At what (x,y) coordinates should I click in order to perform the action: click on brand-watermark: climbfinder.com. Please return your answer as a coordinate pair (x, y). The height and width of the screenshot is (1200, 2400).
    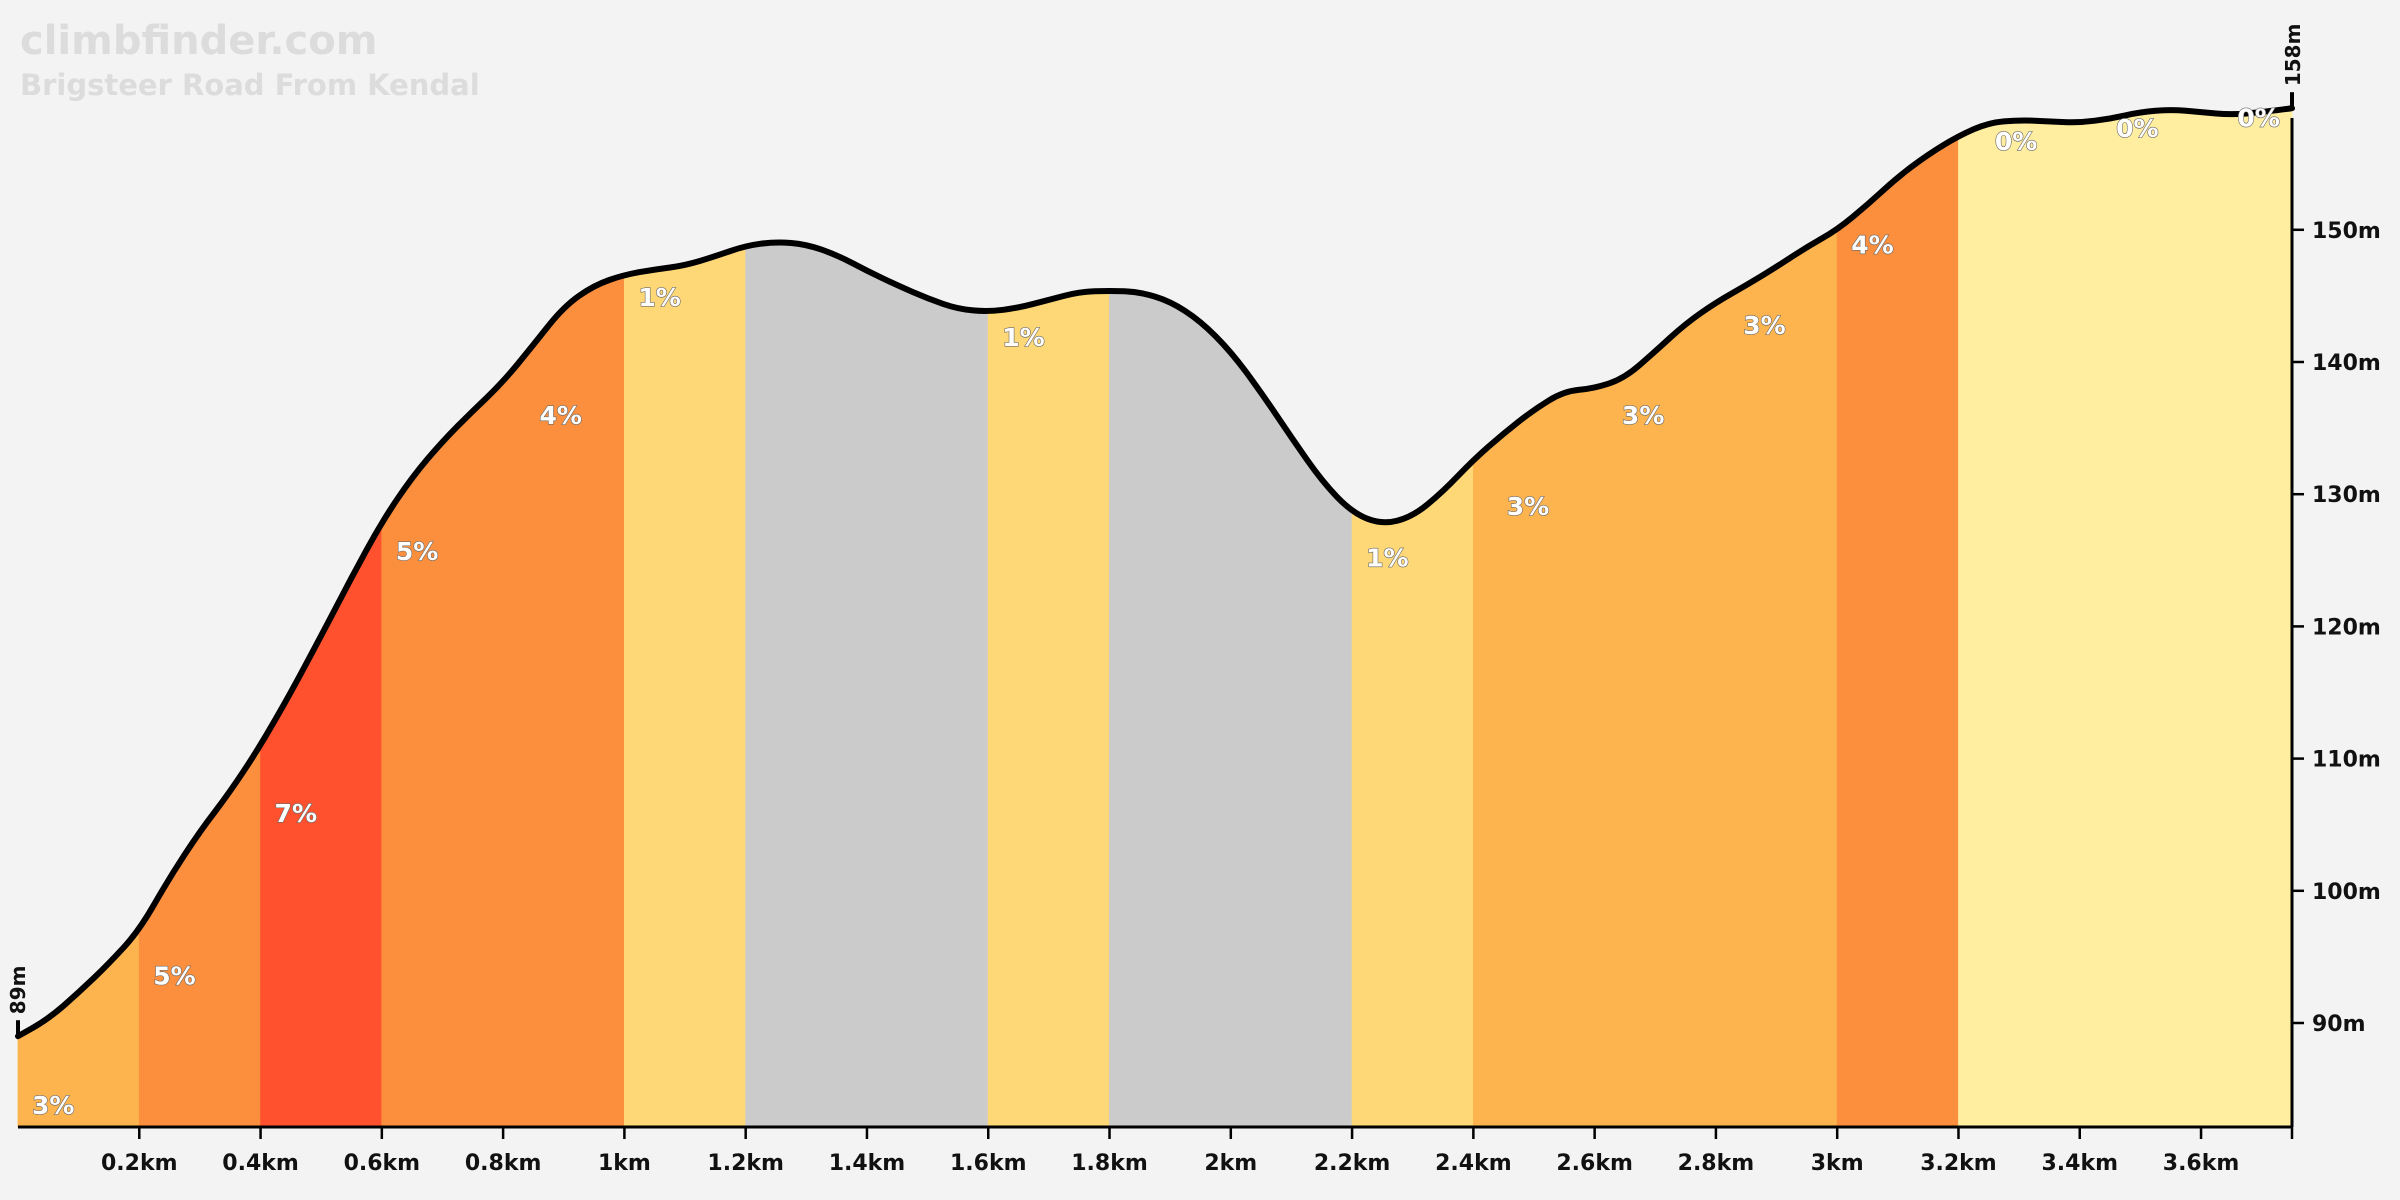
    Looking at the image, I should click on (199, 41).